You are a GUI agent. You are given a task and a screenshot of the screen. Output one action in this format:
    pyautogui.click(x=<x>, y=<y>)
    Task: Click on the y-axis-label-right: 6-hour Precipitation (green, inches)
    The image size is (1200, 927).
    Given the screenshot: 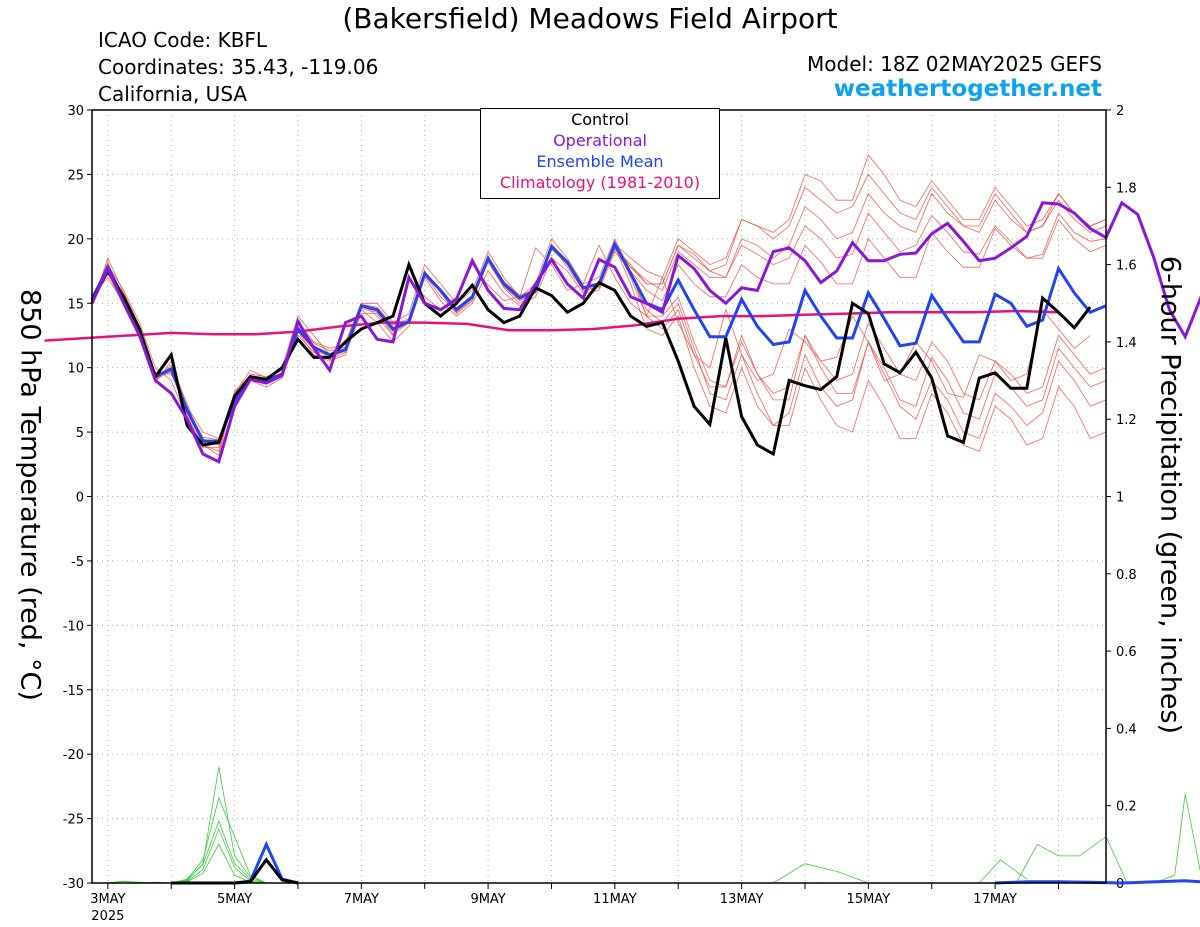 What is the action you would take?
    pyautogui.click(x=1170, y=495)
    